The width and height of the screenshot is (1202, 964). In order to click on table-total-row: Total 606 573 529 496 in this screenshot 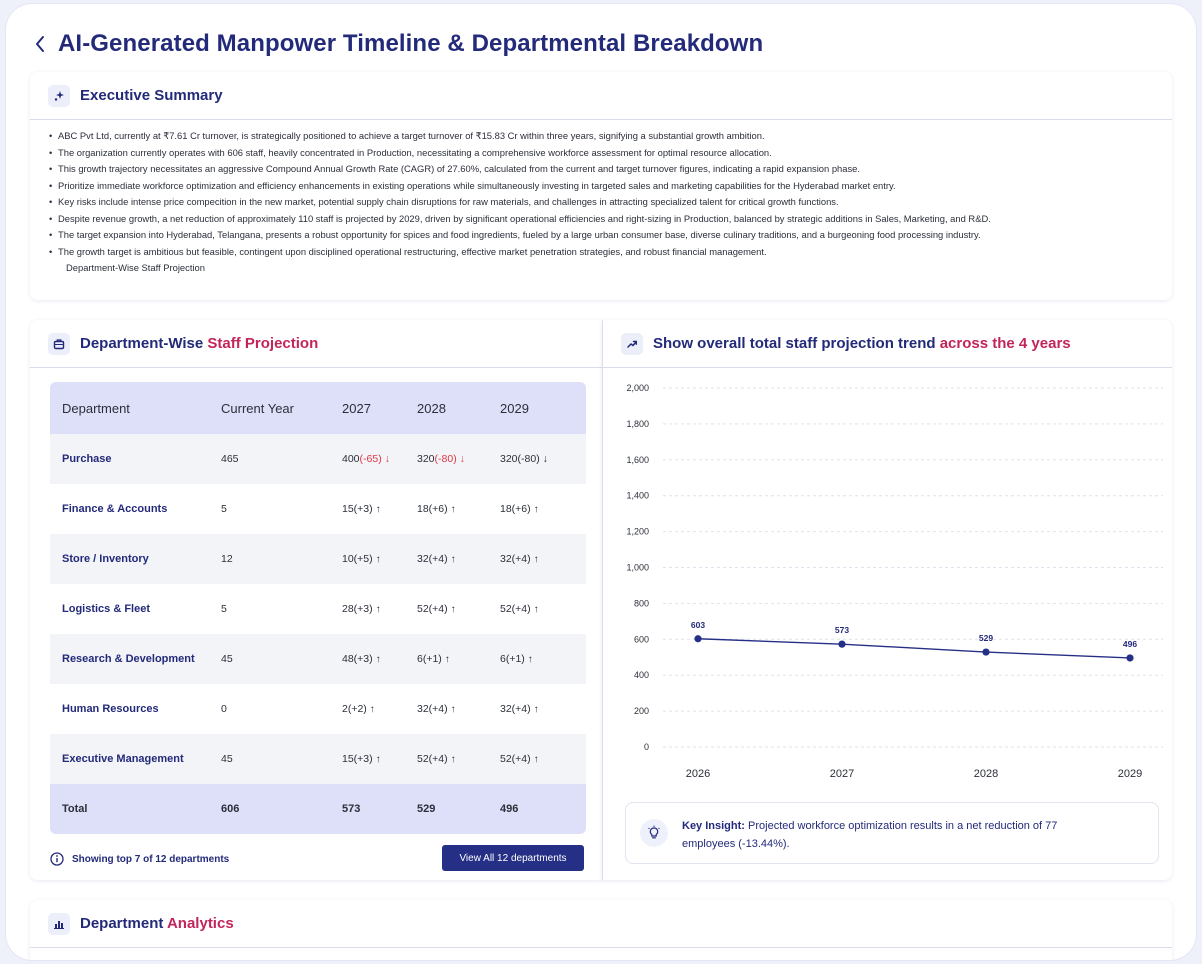, I will do `click(318, 809)`.